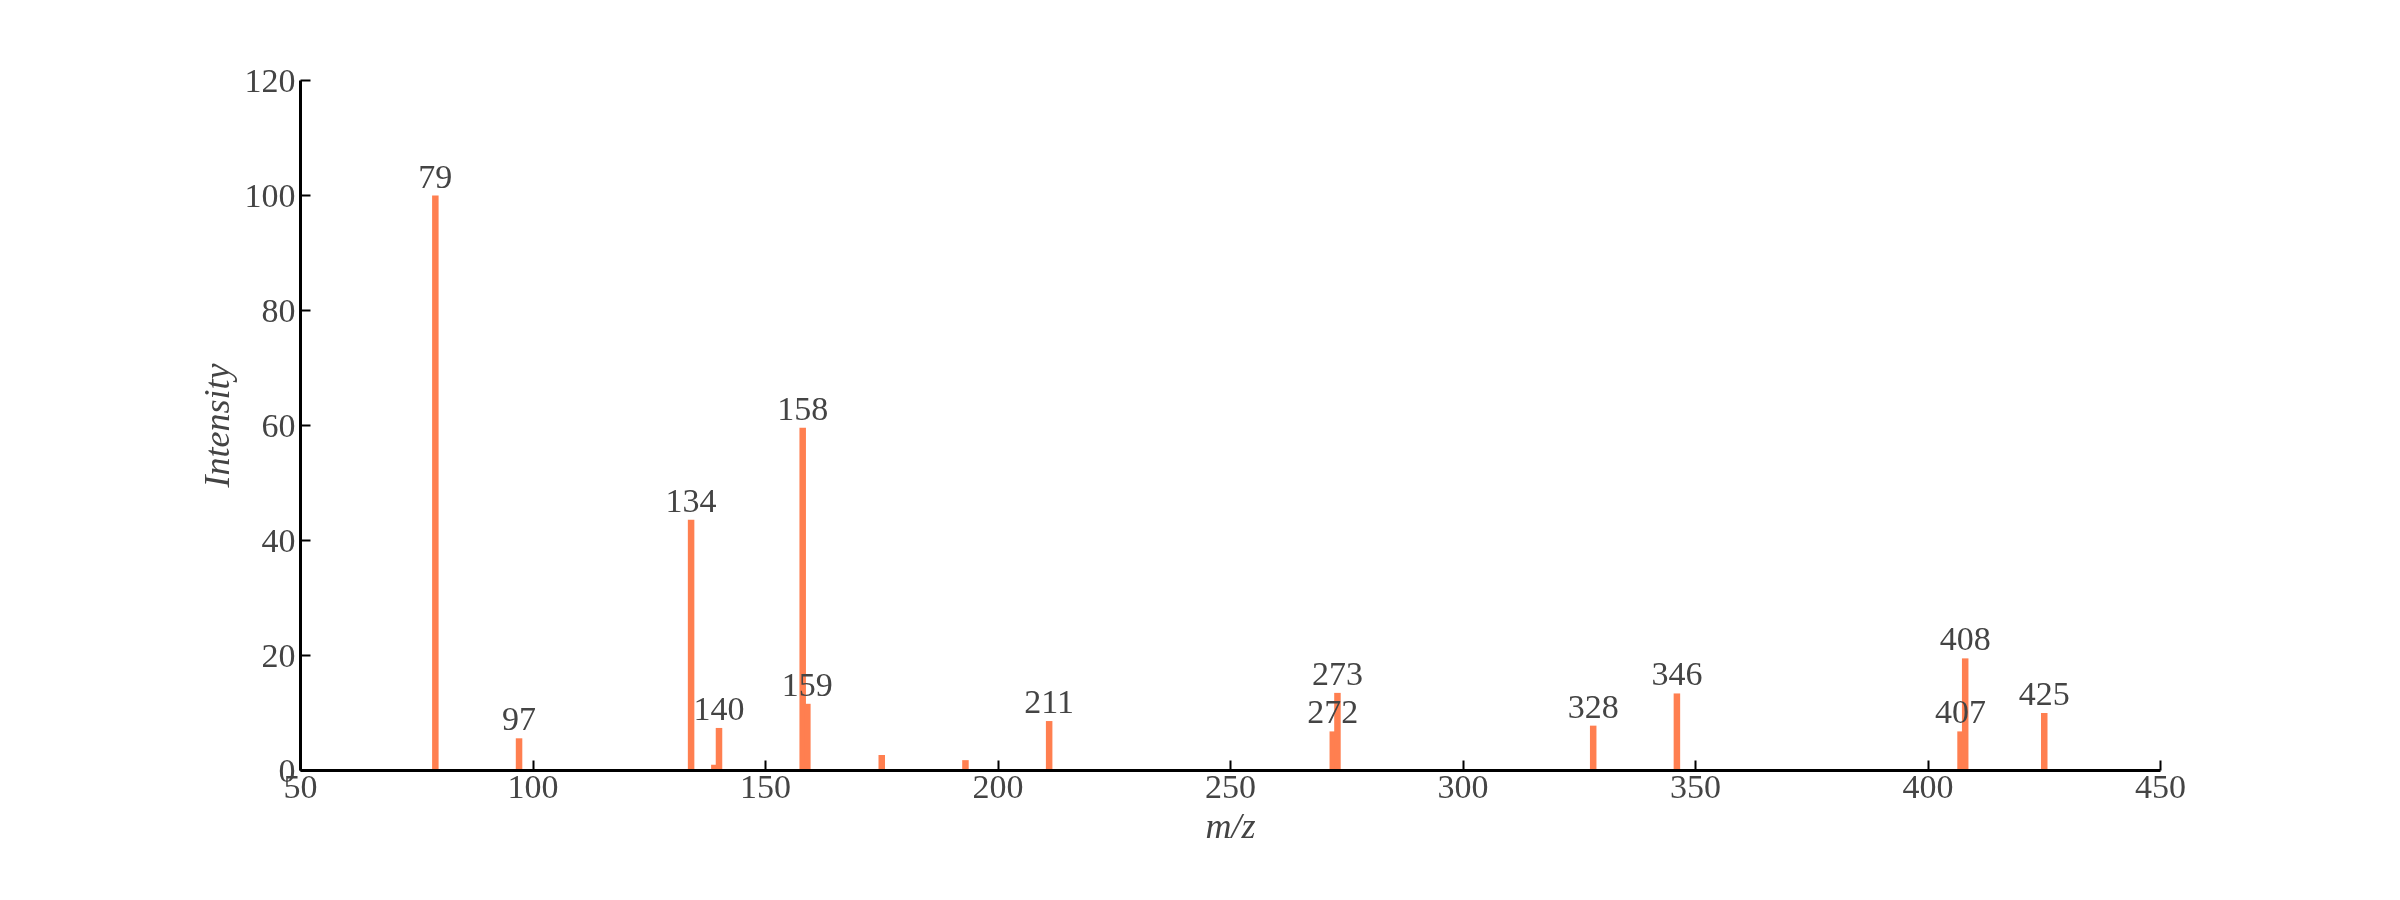 Image resolution: width=2400 pixels, height=900 pixels. I want to click on x-tick-label: 200, so click(998, 786).